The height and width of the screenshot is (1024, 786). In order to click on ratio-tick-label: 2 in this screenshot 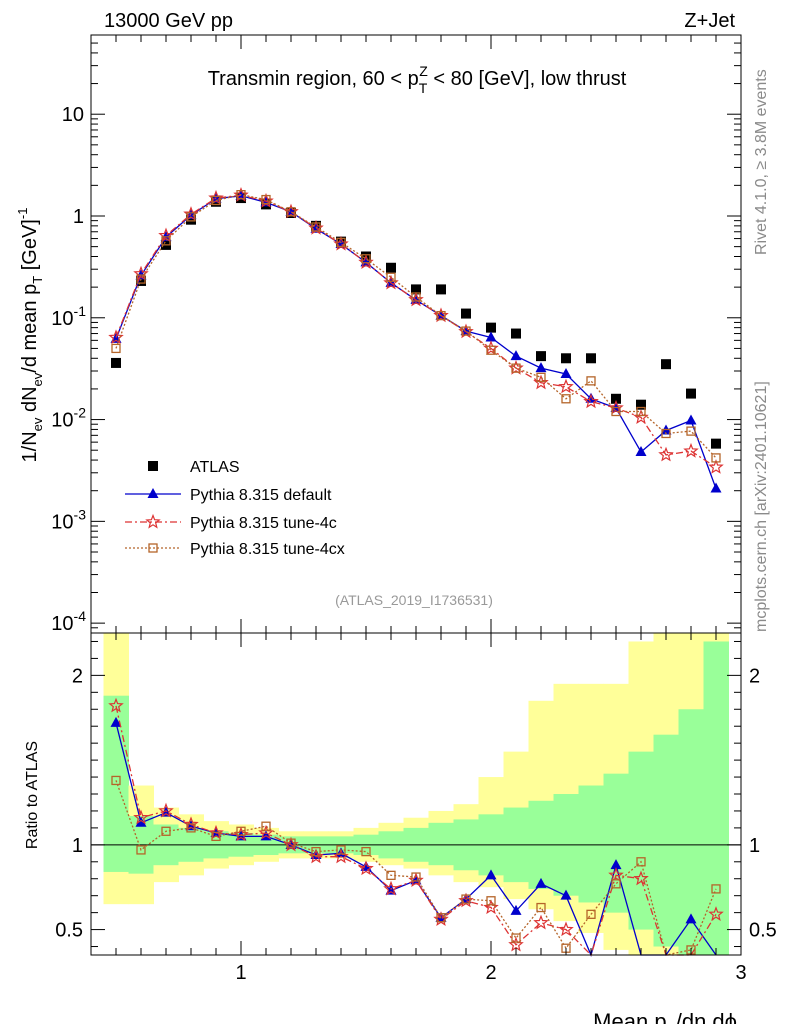, I will do `click(77, 676)`.